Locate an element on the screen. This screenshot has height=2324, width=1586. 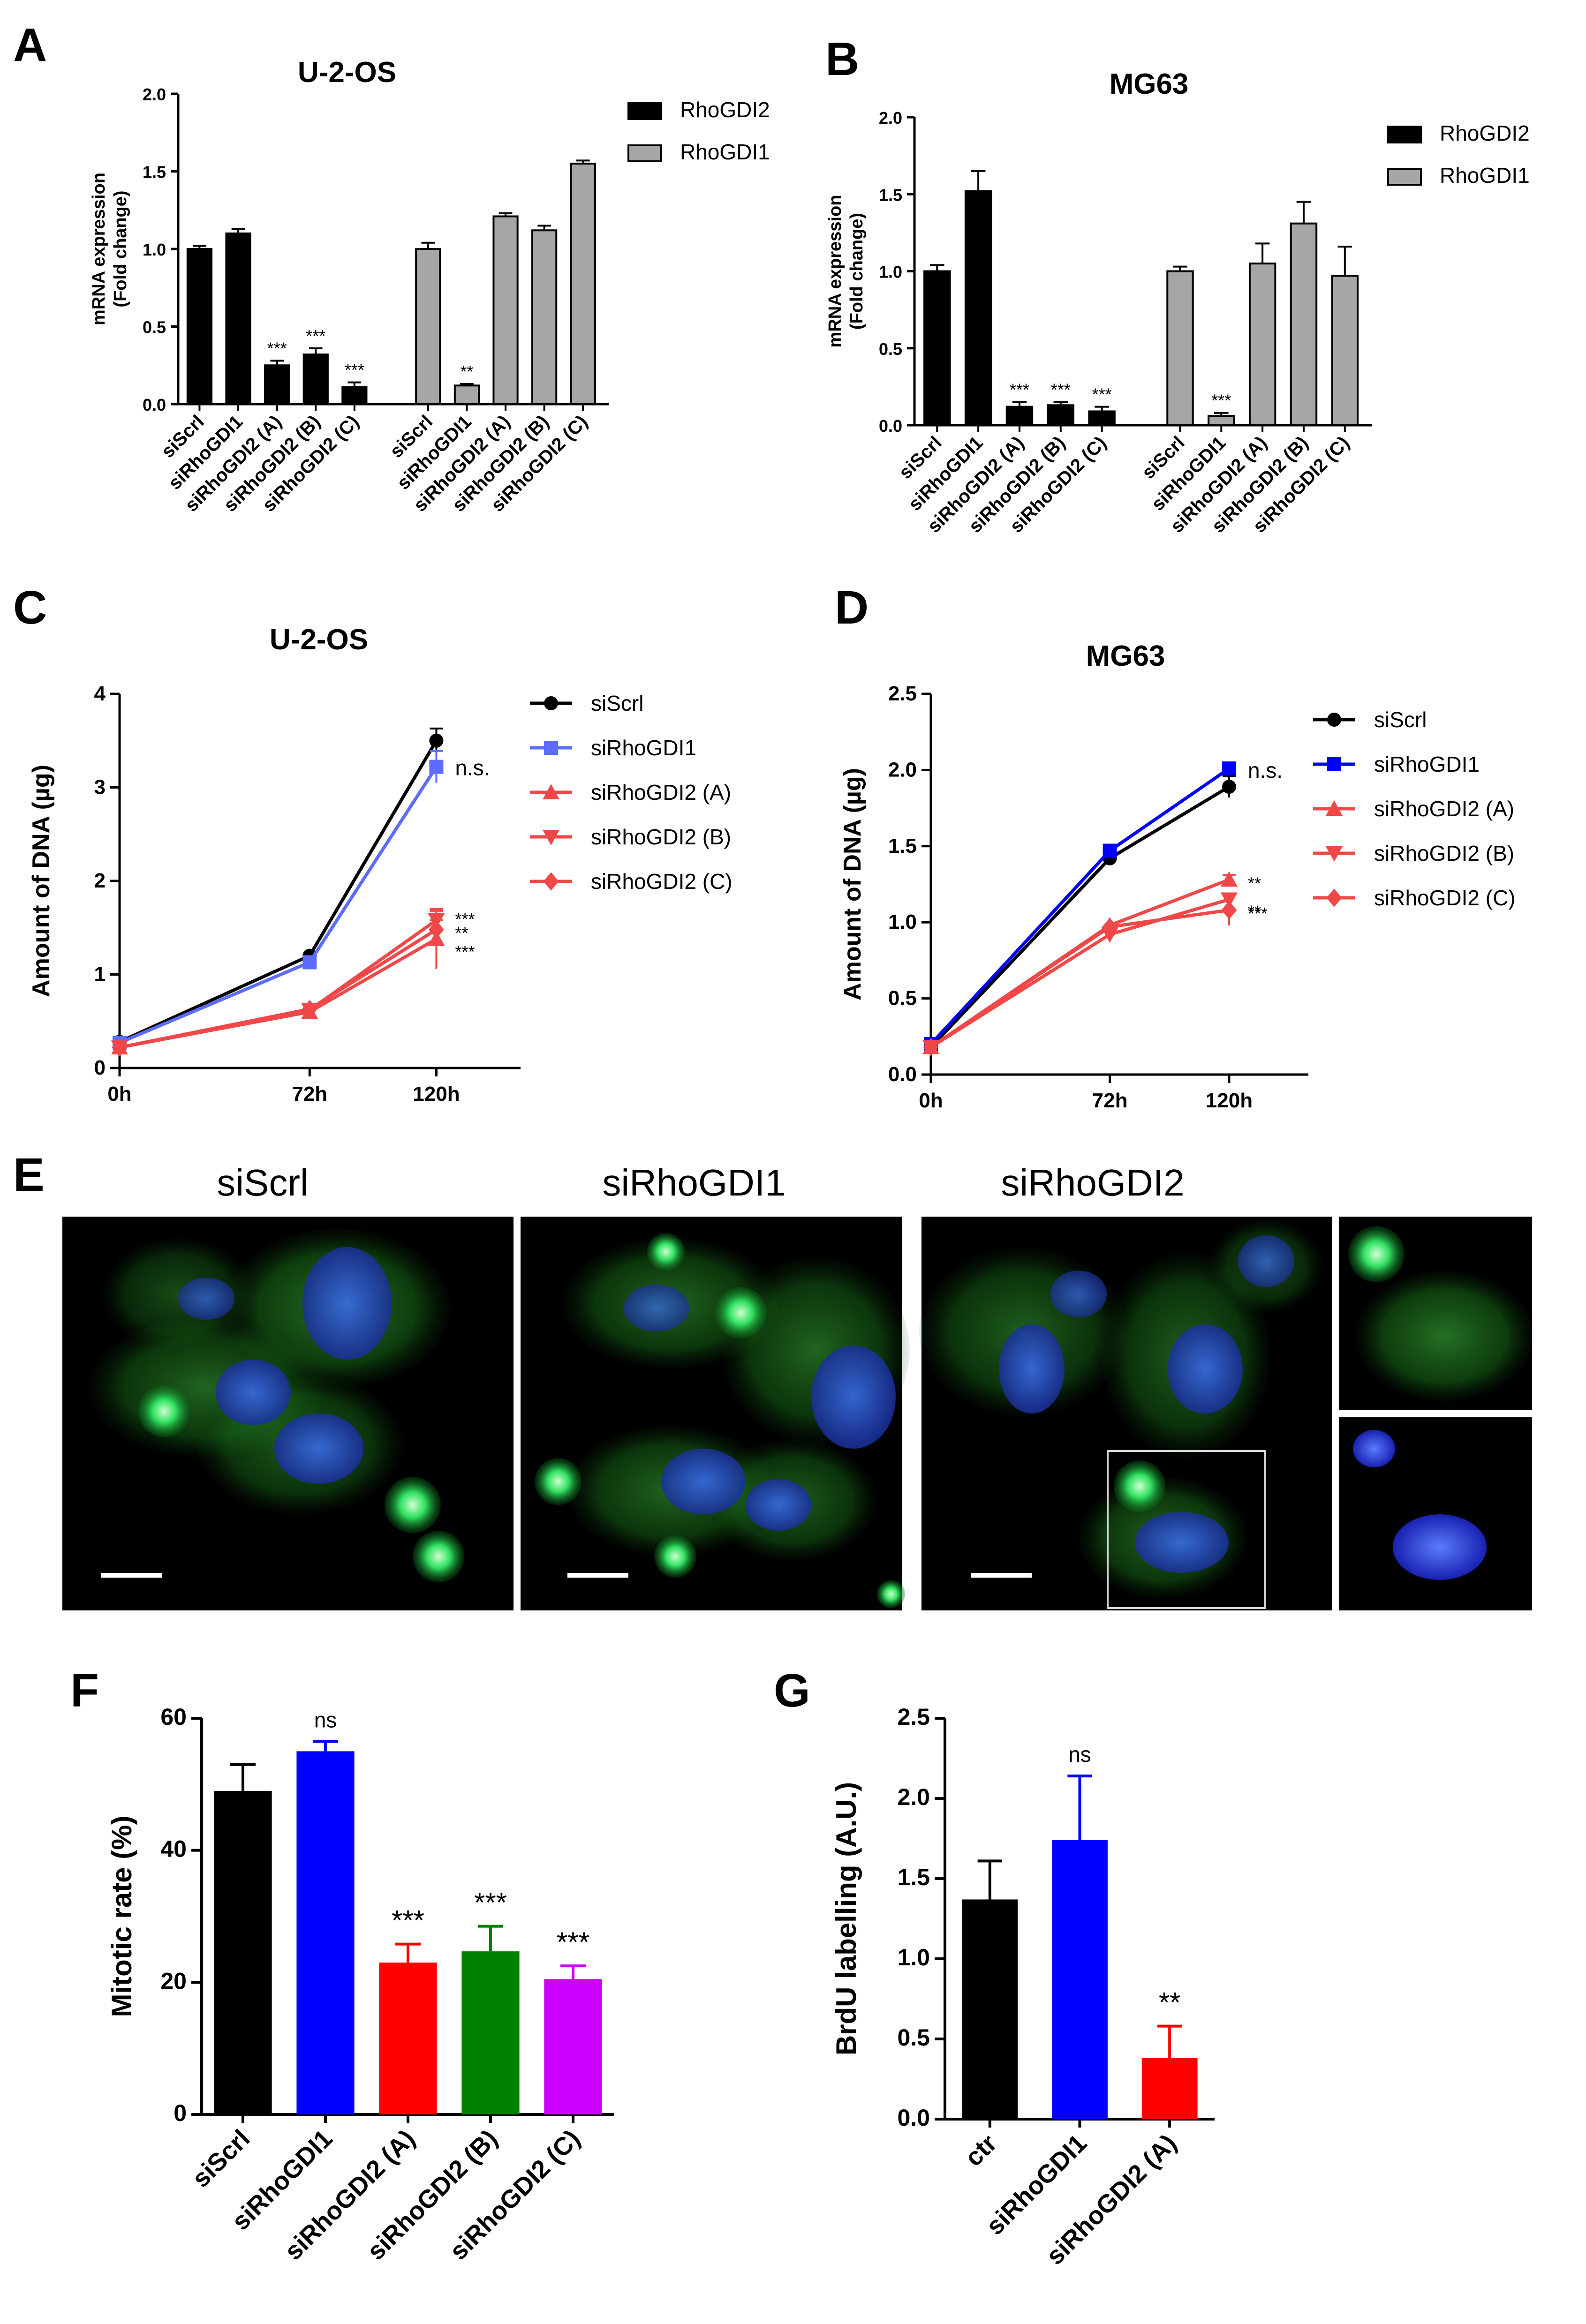
y-tick-label: 20 is located at coordinates (173, 1981).